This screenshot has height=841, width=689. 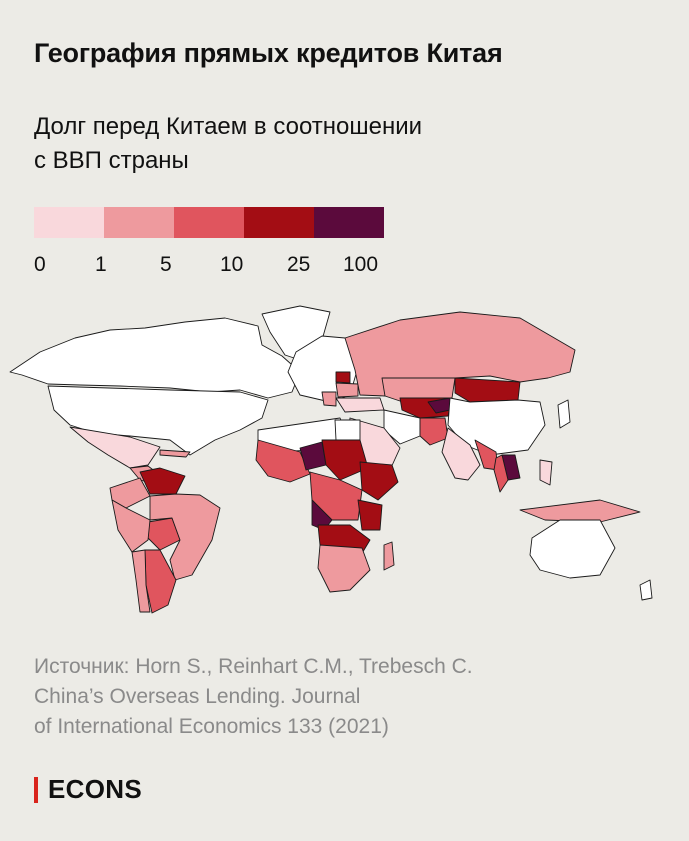 What do you see at coordinates (564, 414) in the screenshot?
I see `region-japan` at bounding box center [564, 414].